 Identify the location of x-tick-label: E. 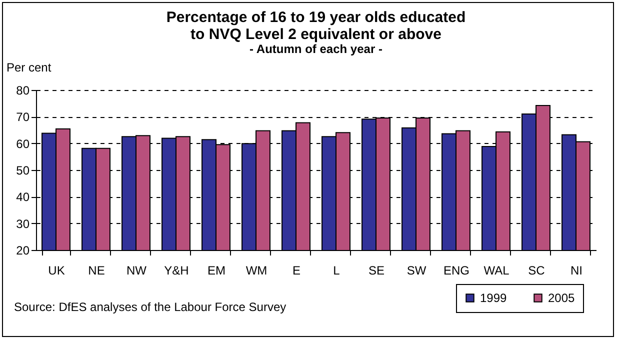
(296, 271).